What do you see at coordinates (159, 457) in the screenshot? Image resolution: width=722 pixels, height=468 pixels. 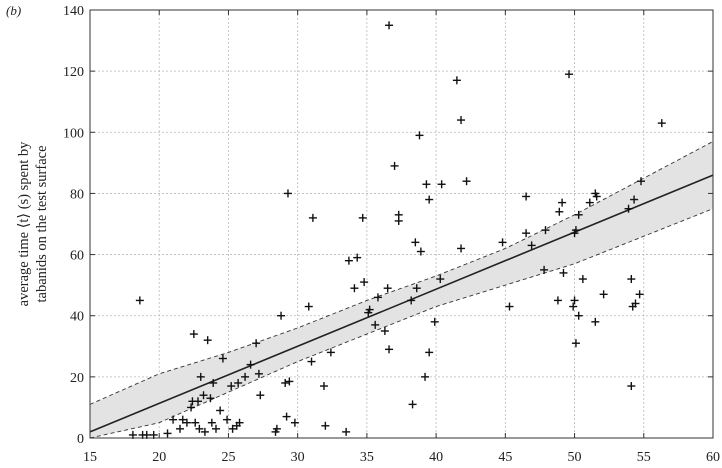 I see `x-tick-label: 20` at bounding box center [159, 457].